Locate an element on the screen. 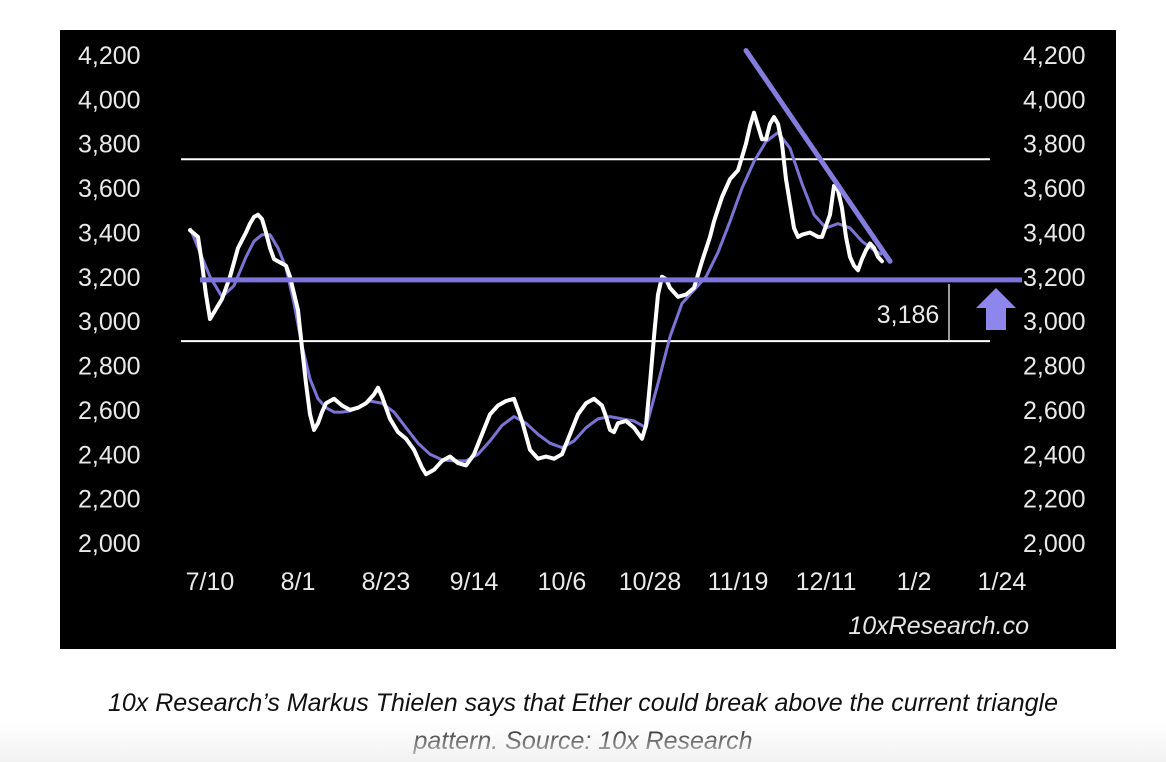  y-tick-label-right: 3,600 is located at coordinates (1054, 189).